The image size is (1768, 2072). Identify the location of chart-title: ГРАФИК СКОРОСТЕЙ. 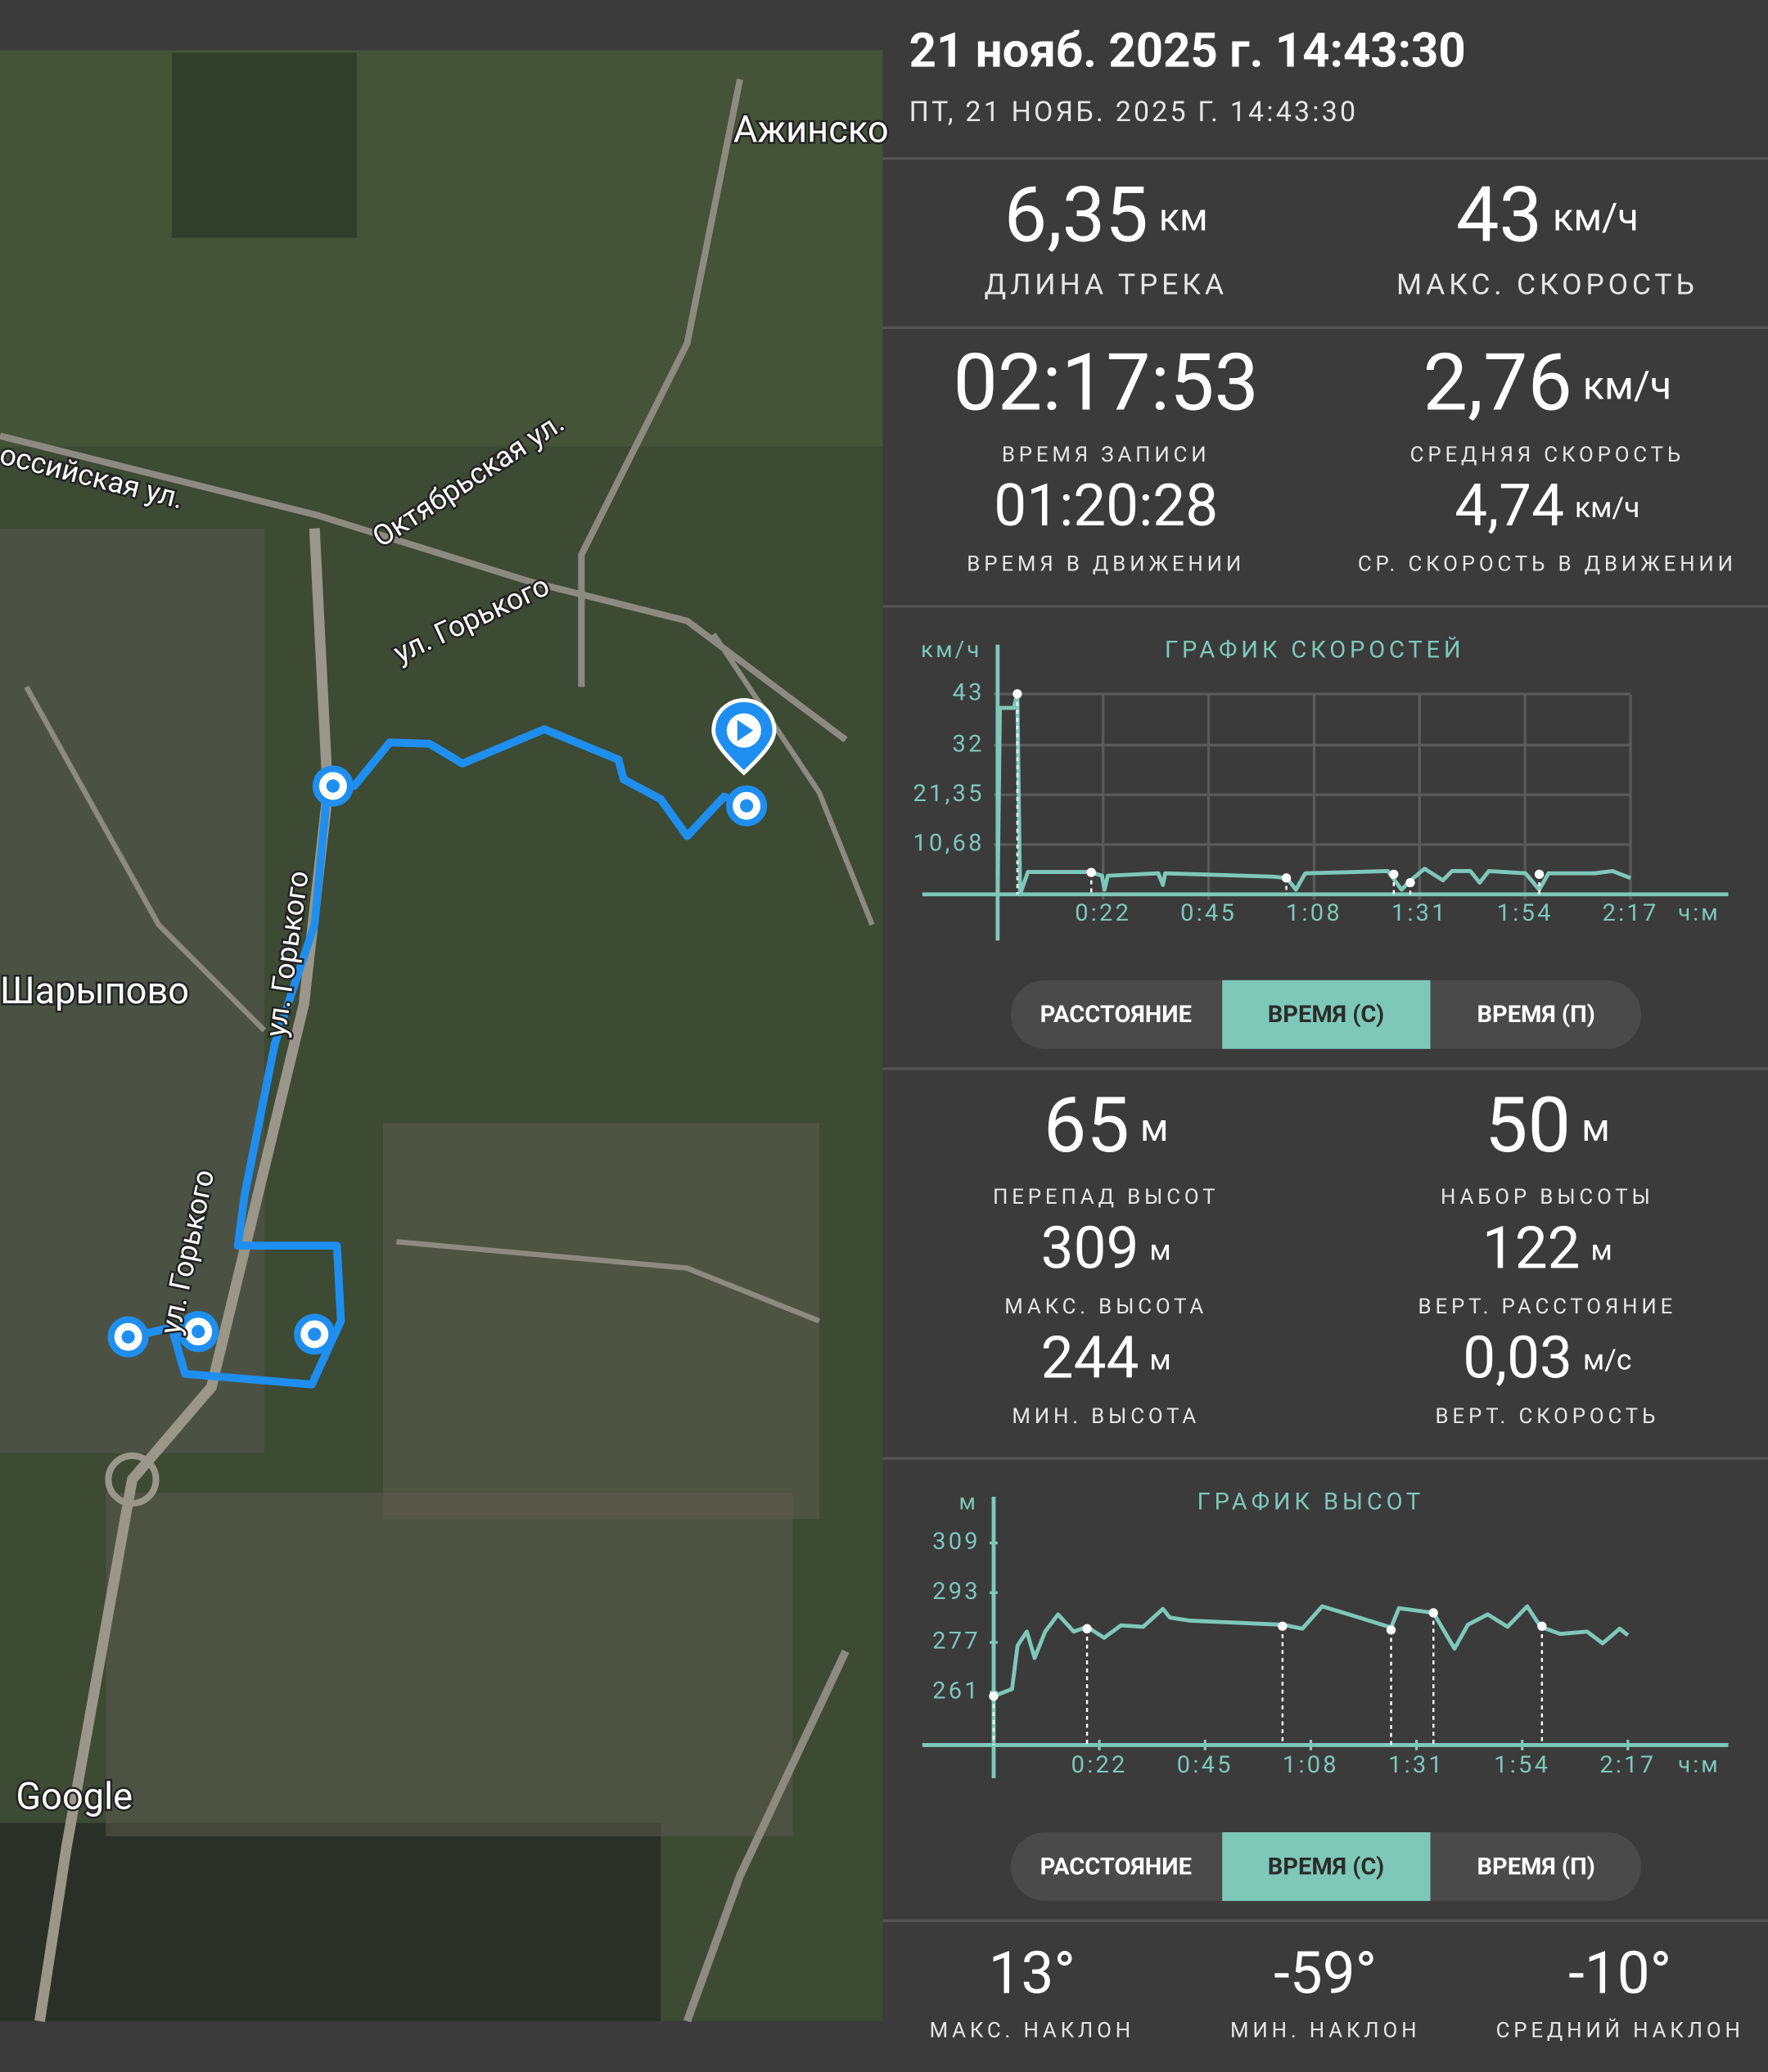
(1315, 650).